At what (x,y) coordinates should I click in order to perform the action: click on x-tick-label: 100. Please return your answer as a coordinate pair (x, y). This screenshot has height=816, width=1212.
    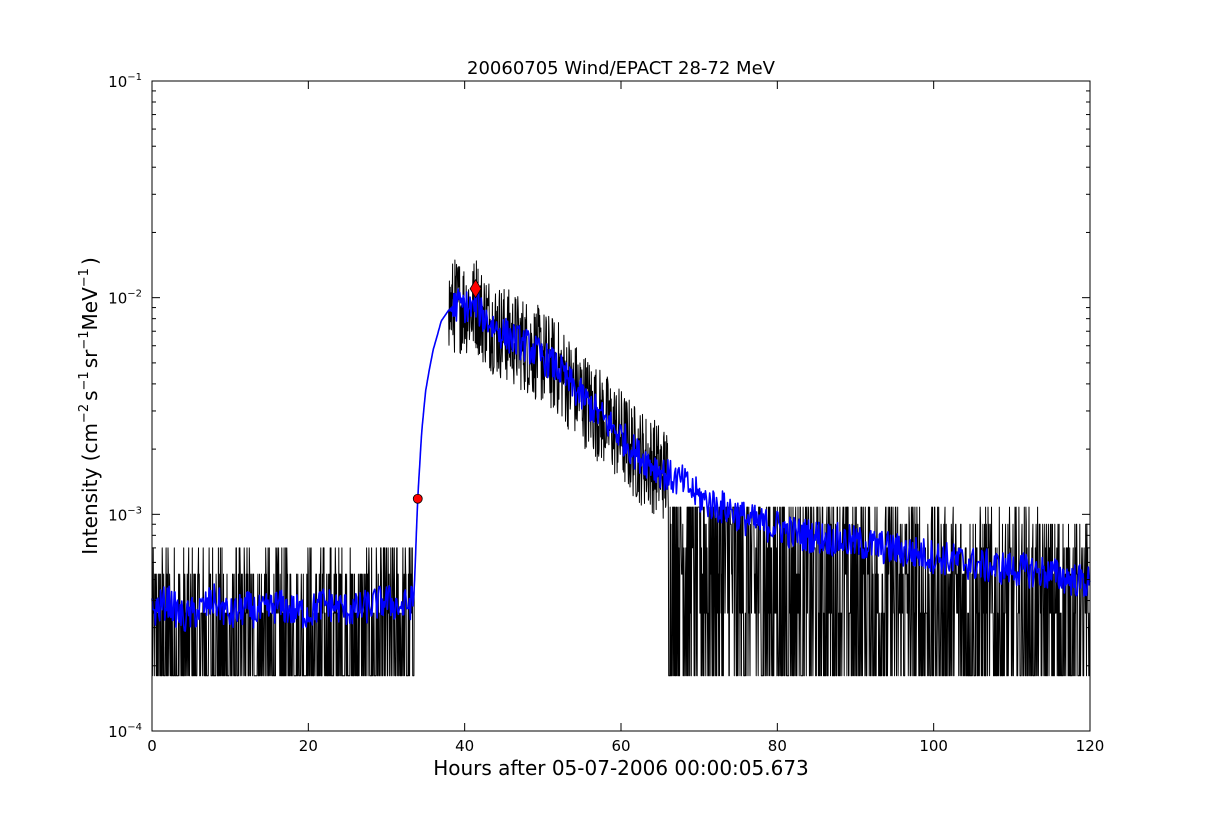
    Looking at the image, I should click on (933, 746).